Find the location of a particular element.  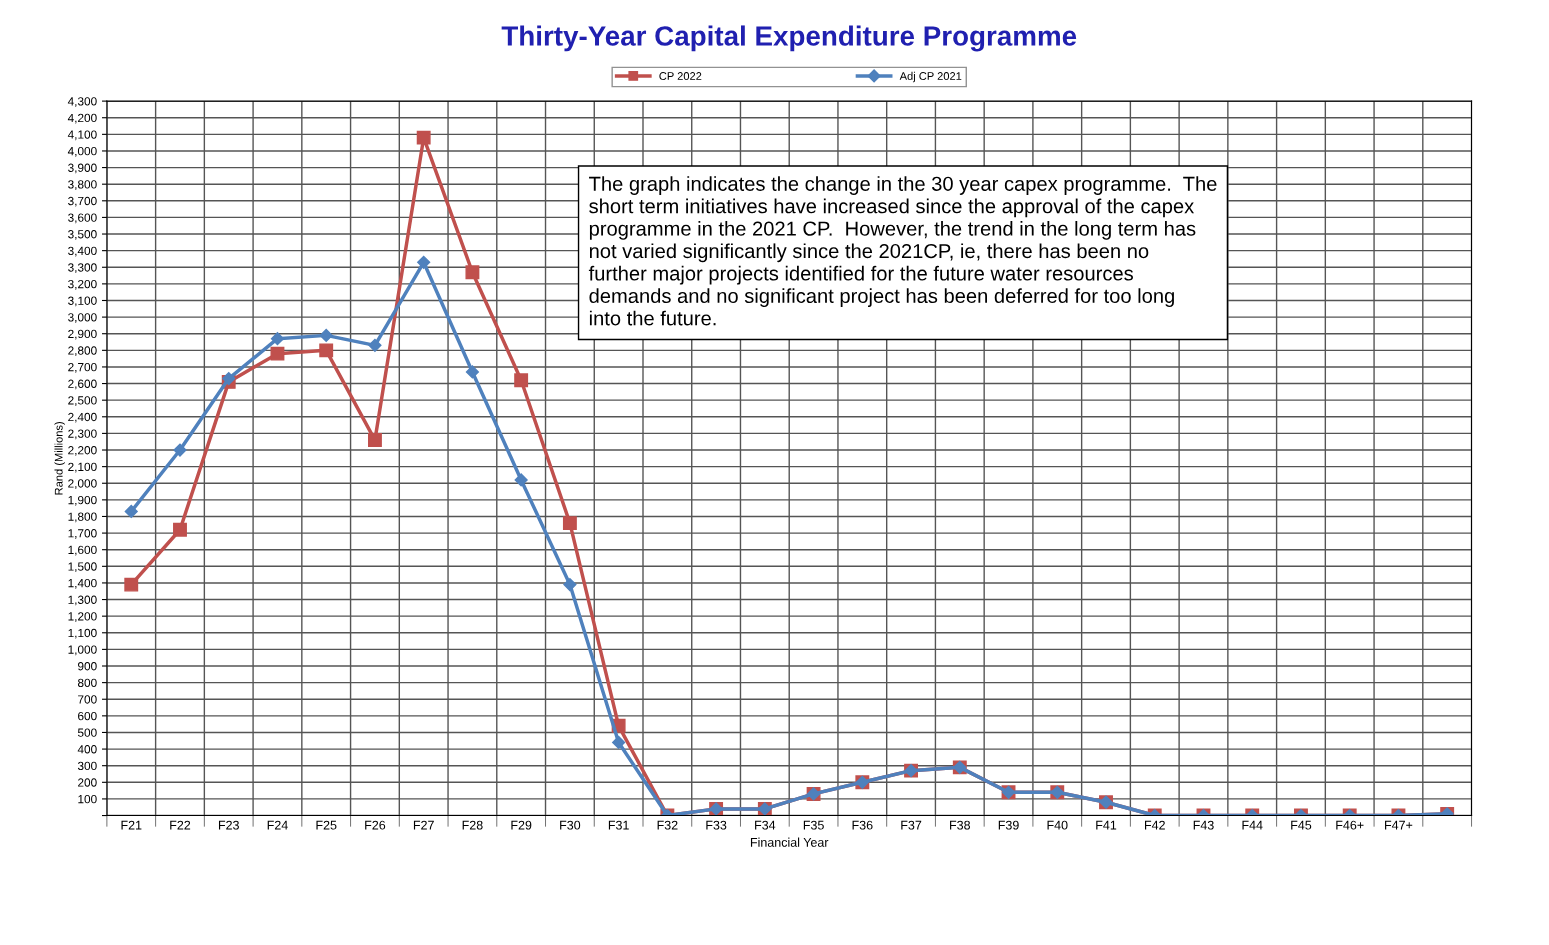

x-tick-label: F37 is located at coordinates (911, 825).